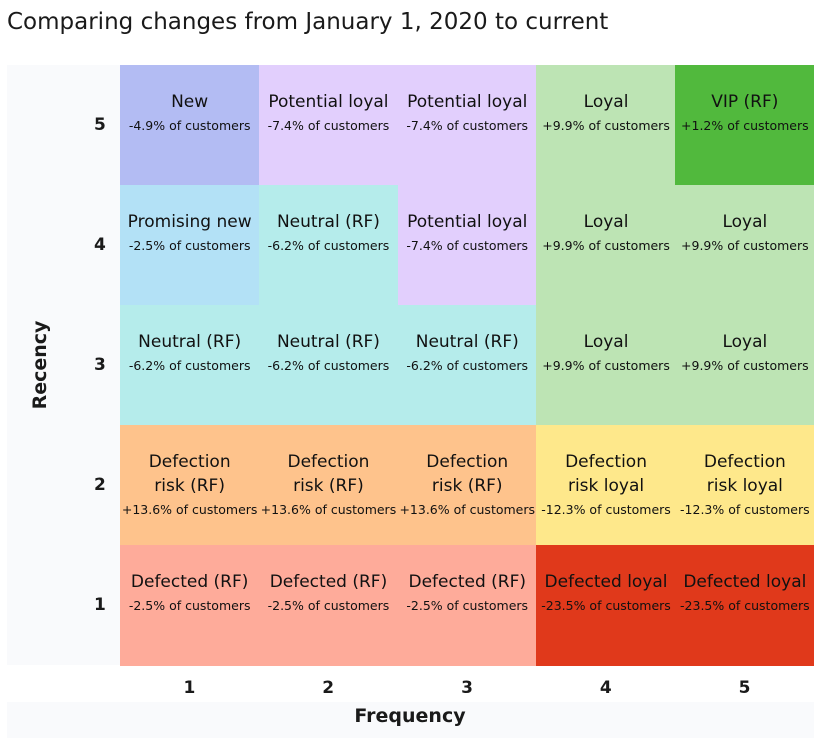 This screenshot has height=738, width=838. Describe the element at coordinates (467, 688) in the screenshot. I see `x-tick-label: 3` at that location.